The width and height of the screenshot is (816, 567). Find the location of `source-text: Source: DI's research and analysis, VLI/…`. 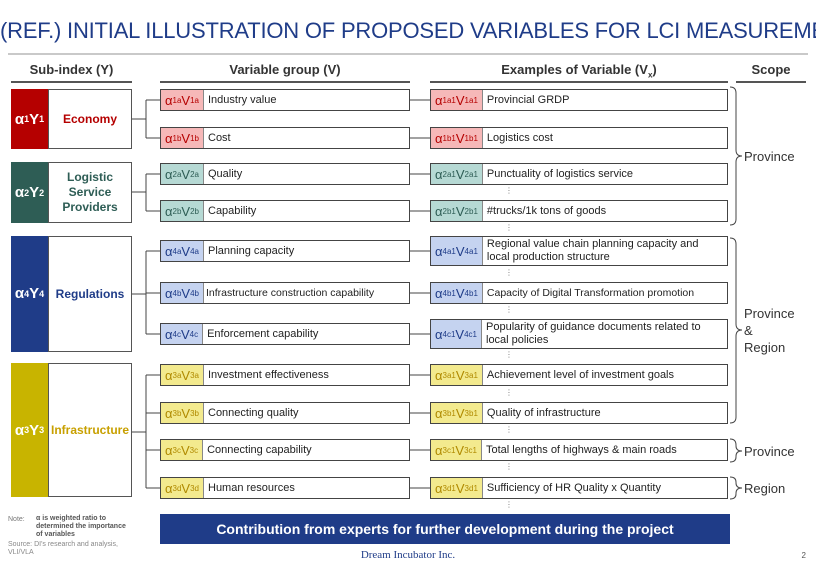

source-text: Source: DI's research and analysis, VLI/… is located at coordinates (63, 548).